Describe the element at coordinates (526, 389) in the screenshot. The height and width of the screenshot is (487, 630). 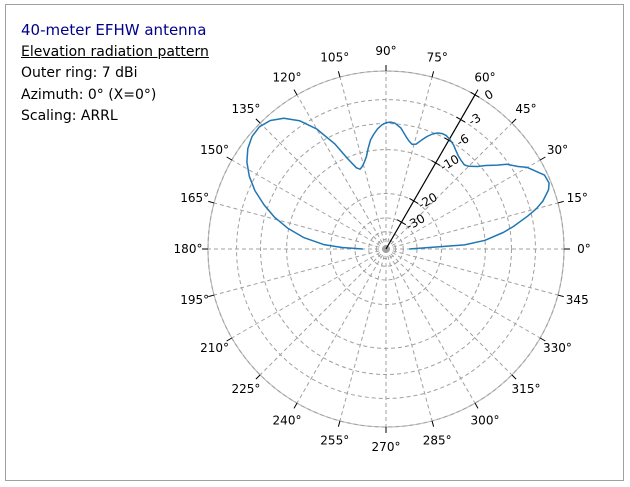
I see `angle-label-315: 315°` at that location.